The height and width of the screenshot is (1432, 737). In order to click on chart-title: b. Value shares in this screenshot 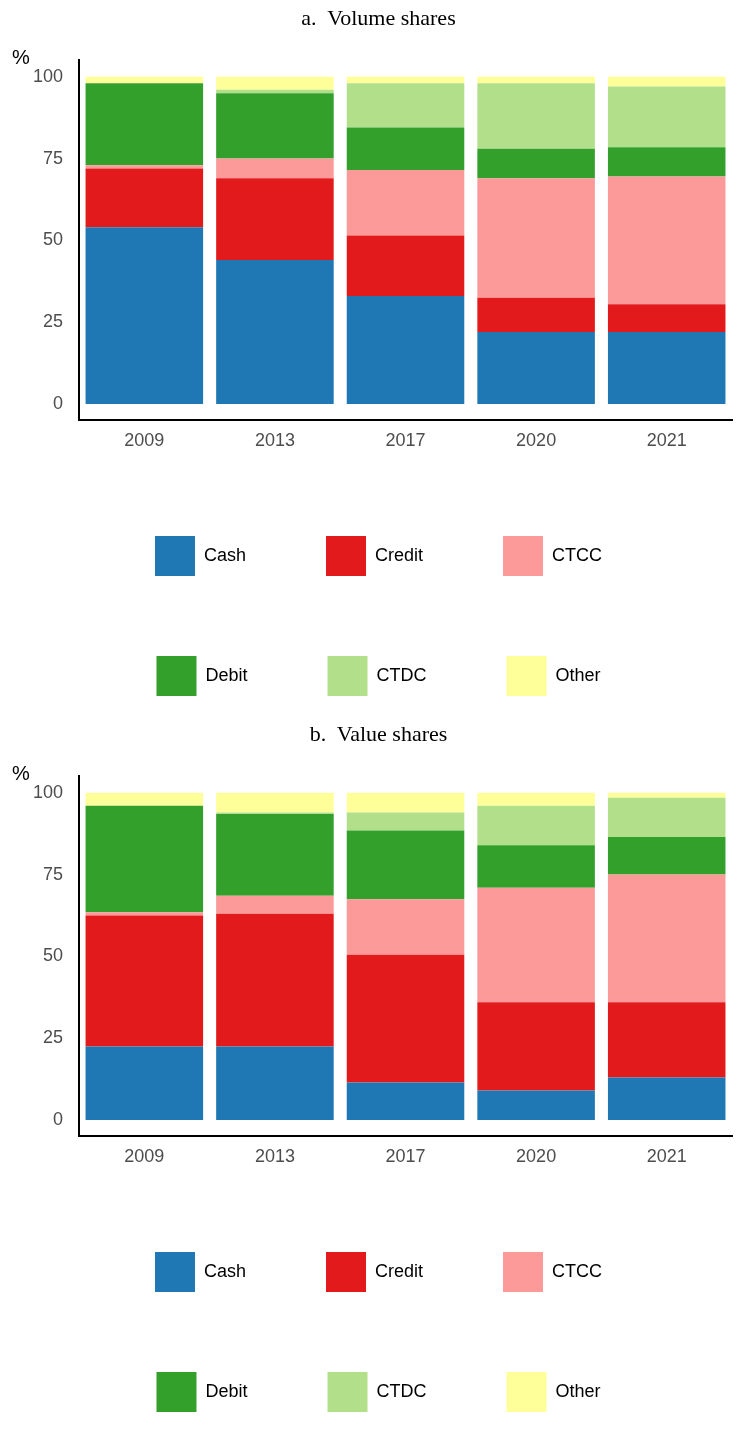, I will do `click(378, 733)`.